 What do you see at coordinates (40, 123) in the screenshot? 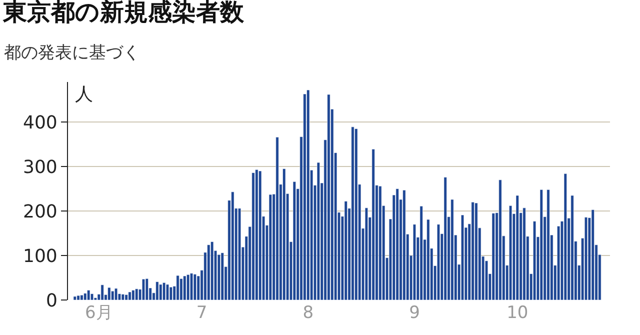
I see `y-tick-label: 400` at bounding box center [40, 123].